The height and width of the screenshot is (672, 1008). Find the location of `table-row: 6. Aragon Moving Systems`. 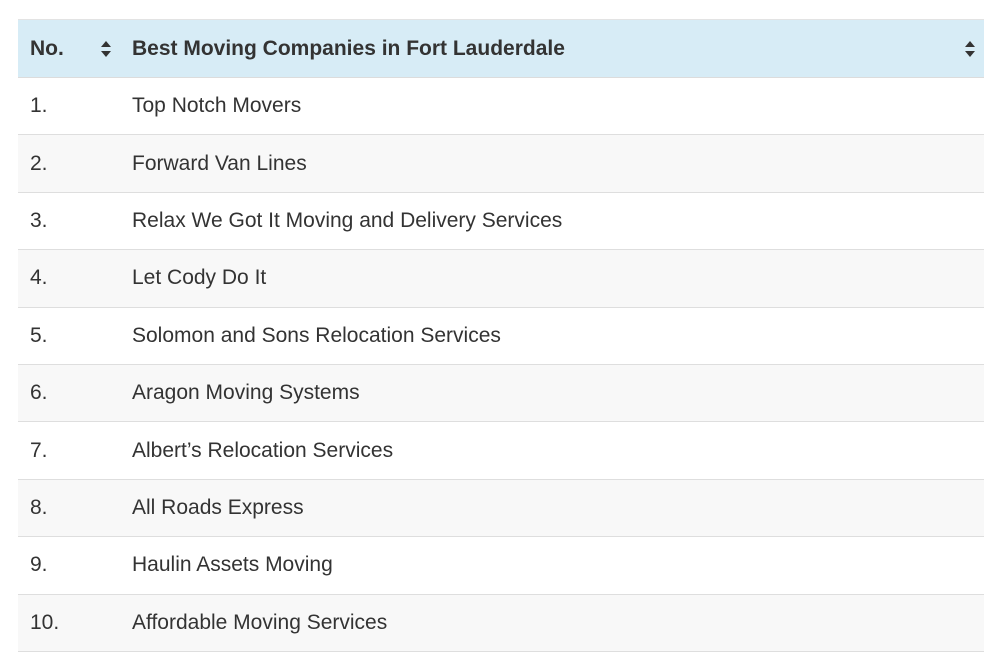

table-row: 6. Aragon Moving Systems is located at coordinates (501, 393).